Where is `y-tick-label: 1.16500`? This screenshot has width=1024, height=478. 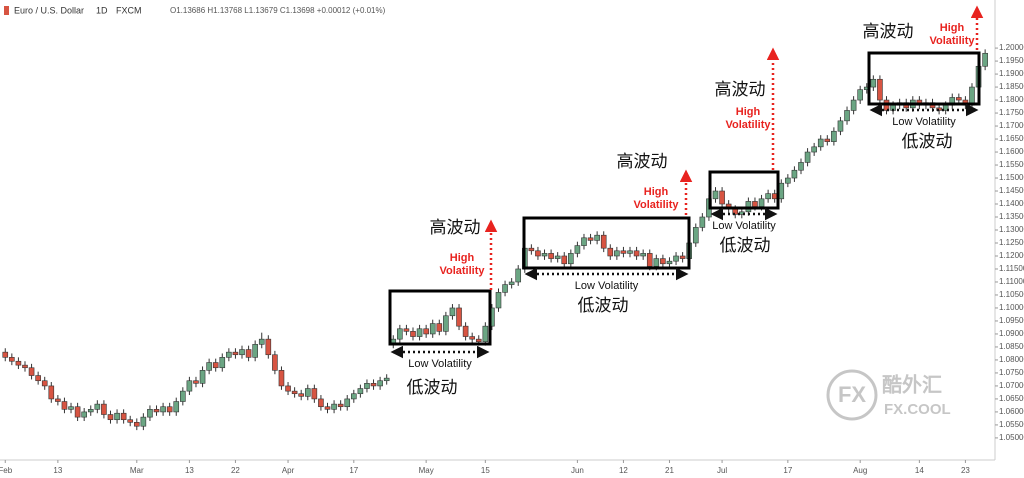
y-tick-label: 1.16500 is located at coordinates (1011, 138).